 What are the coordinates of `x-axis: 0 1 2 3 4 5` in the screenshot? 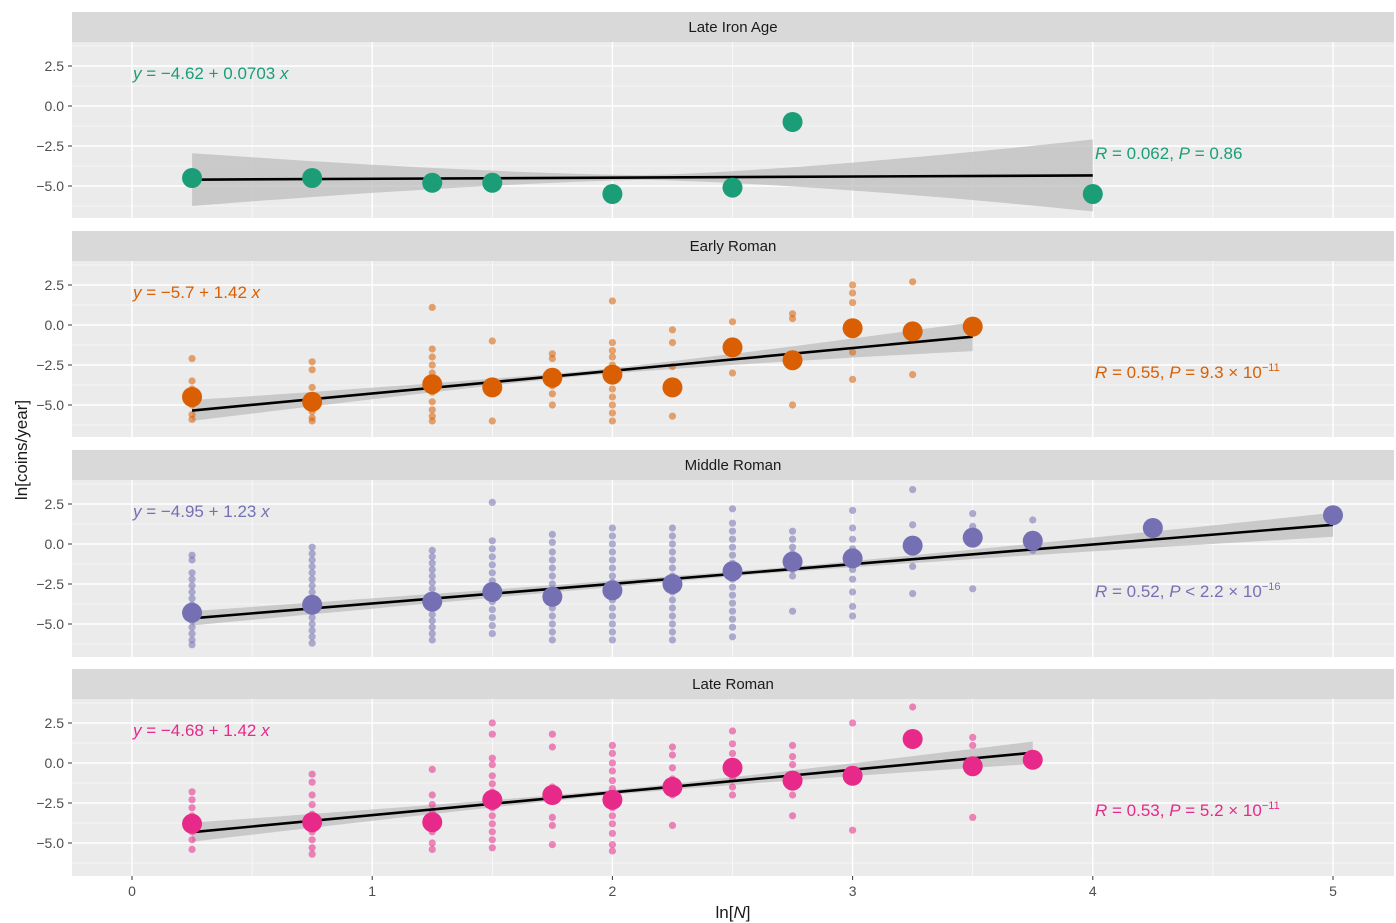 It's located at (732, 887).